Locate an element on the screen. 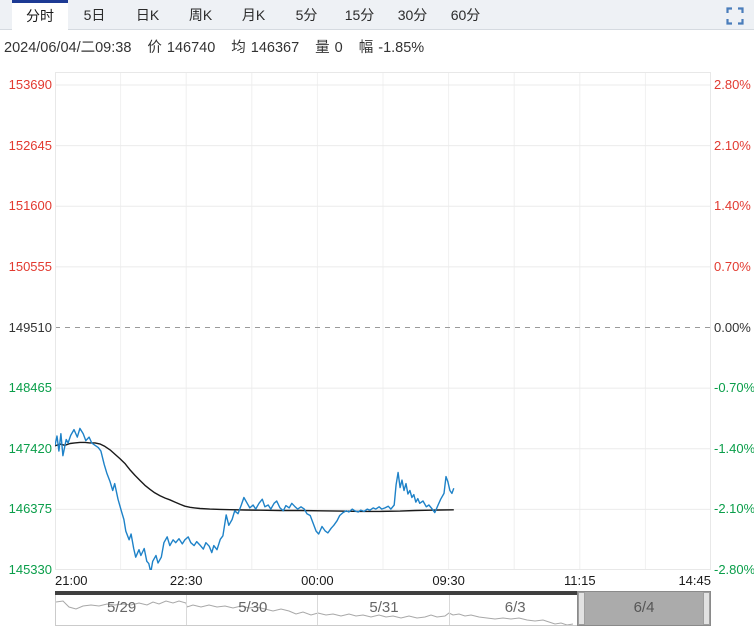  tab-weekly-k: 周K is located at coordinates (200, 15).